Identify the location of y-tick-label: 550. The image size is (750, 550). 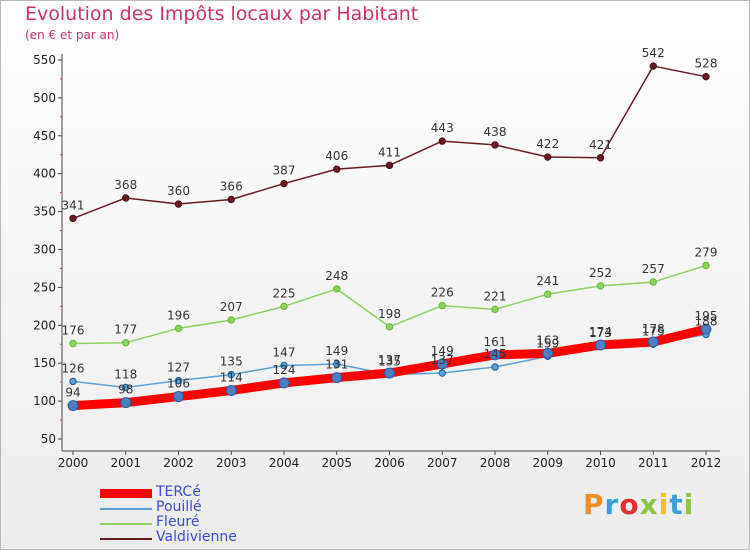
(44, 60).